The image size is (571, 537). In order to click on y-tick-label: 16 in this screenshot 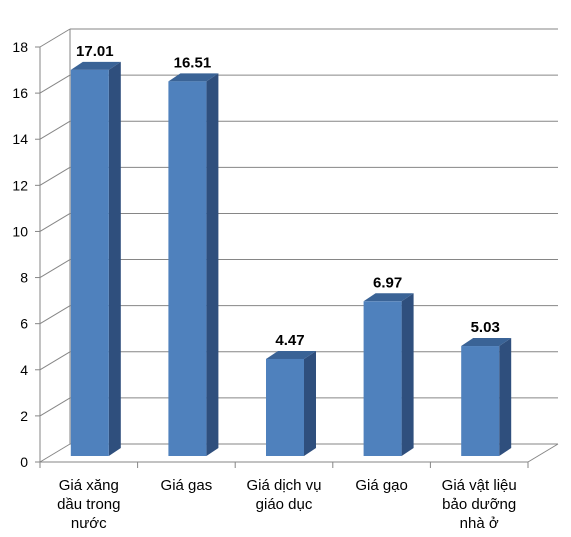, I will do `click(20, 93)`.